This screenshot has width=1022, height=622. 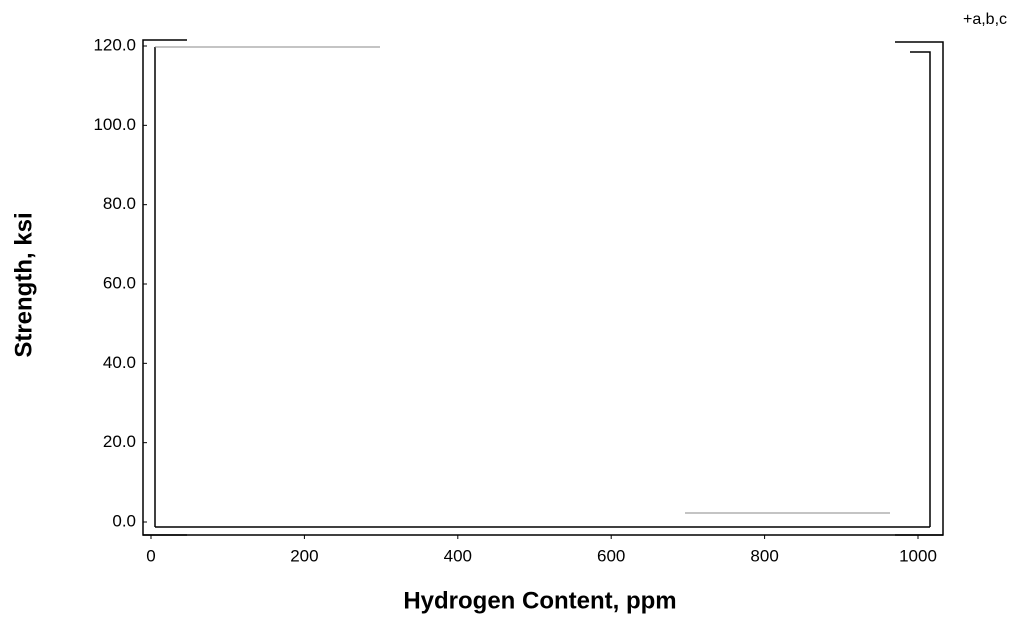 What do you see at coordinates (539, 600) in the screenshot?
I see `x-axis-label: Hydrogen Content, ppm` at bounding box center [539, 600].